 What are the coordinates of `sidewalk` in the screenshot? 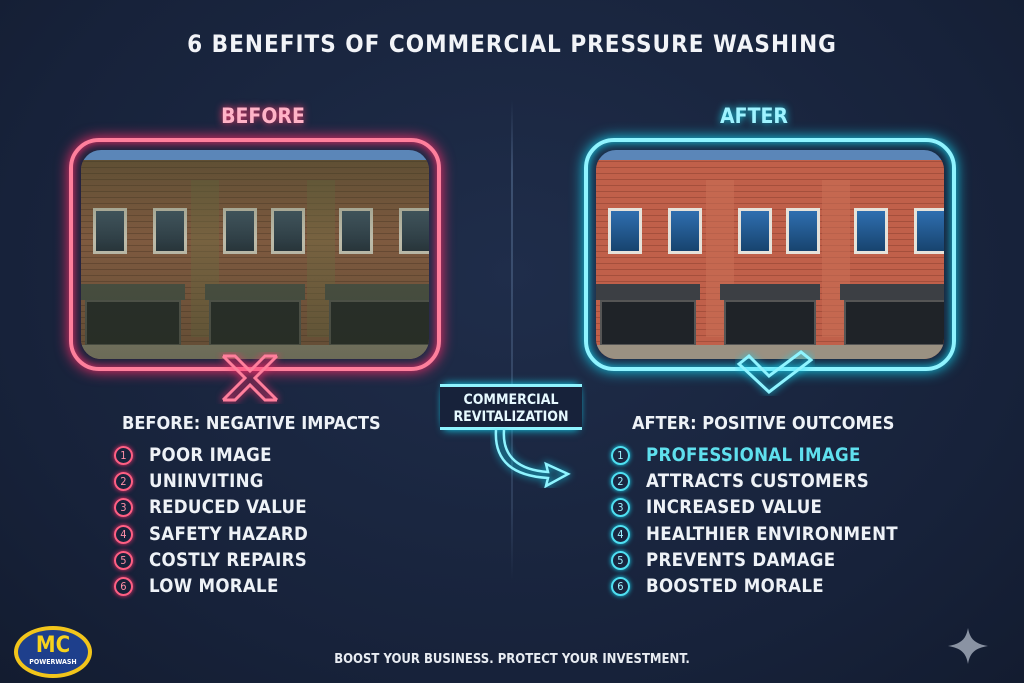 It's located at (770, 352).